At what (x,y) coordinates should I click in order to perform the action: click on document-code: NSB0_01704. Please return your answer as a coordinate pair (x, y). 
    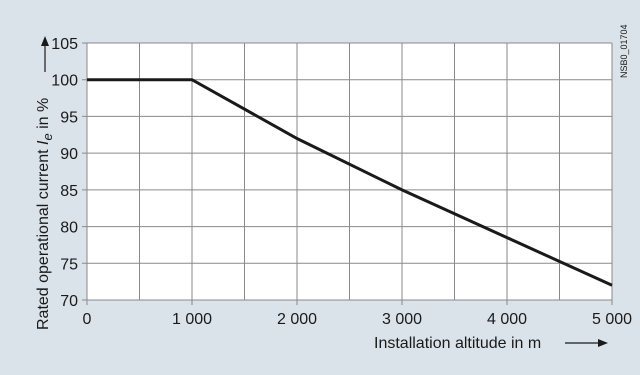
    Looking at the image, I should click on (624, 51).